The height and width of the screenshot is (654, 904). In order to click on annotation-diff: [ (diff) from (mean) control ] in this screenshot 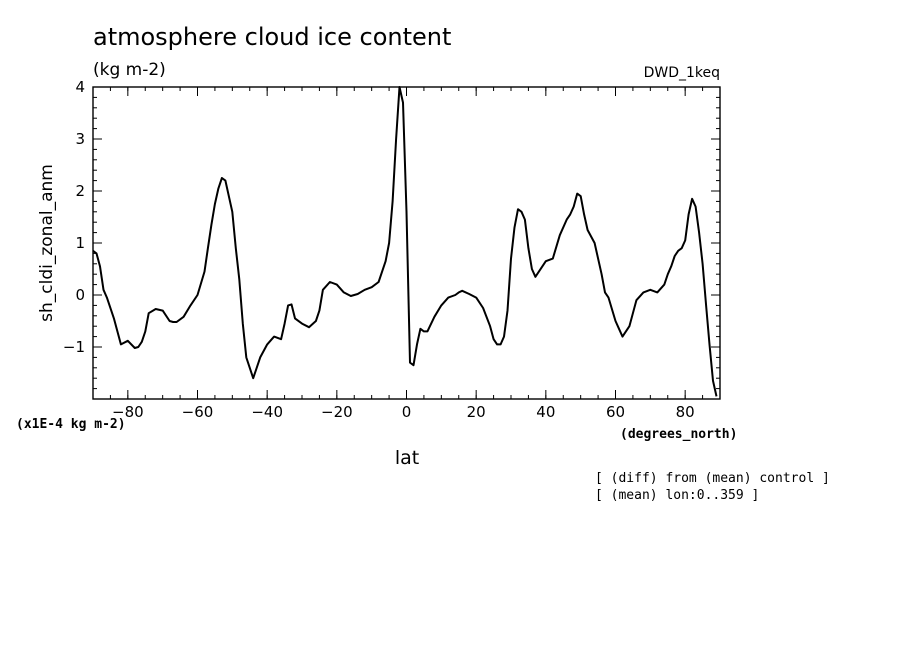, I will do `click(712, 478)`.